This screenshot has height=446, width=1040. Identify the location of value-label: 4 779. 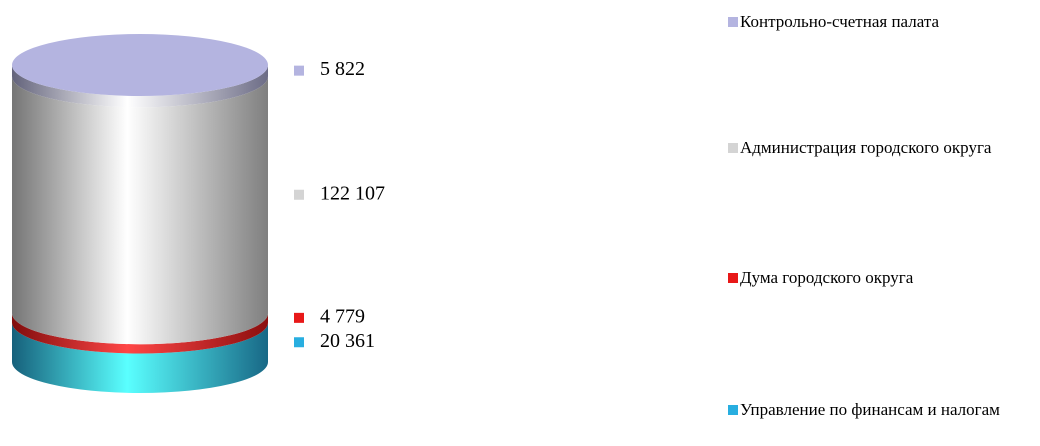
(342, 316).